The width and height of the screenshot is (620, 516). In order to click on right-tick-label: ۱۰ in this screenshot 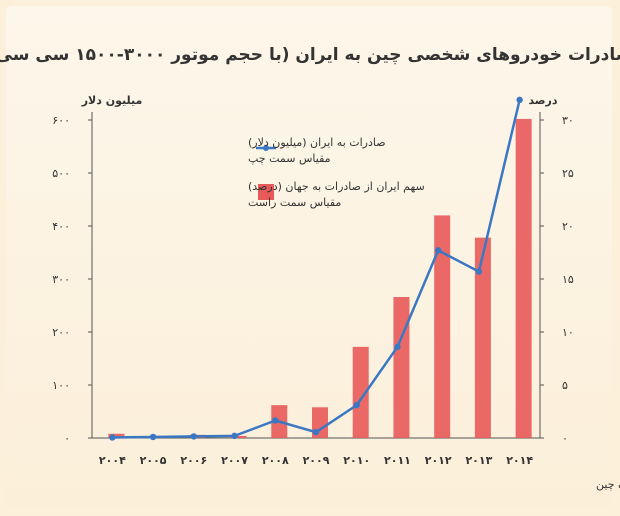, I will do `click(568, 332)`.